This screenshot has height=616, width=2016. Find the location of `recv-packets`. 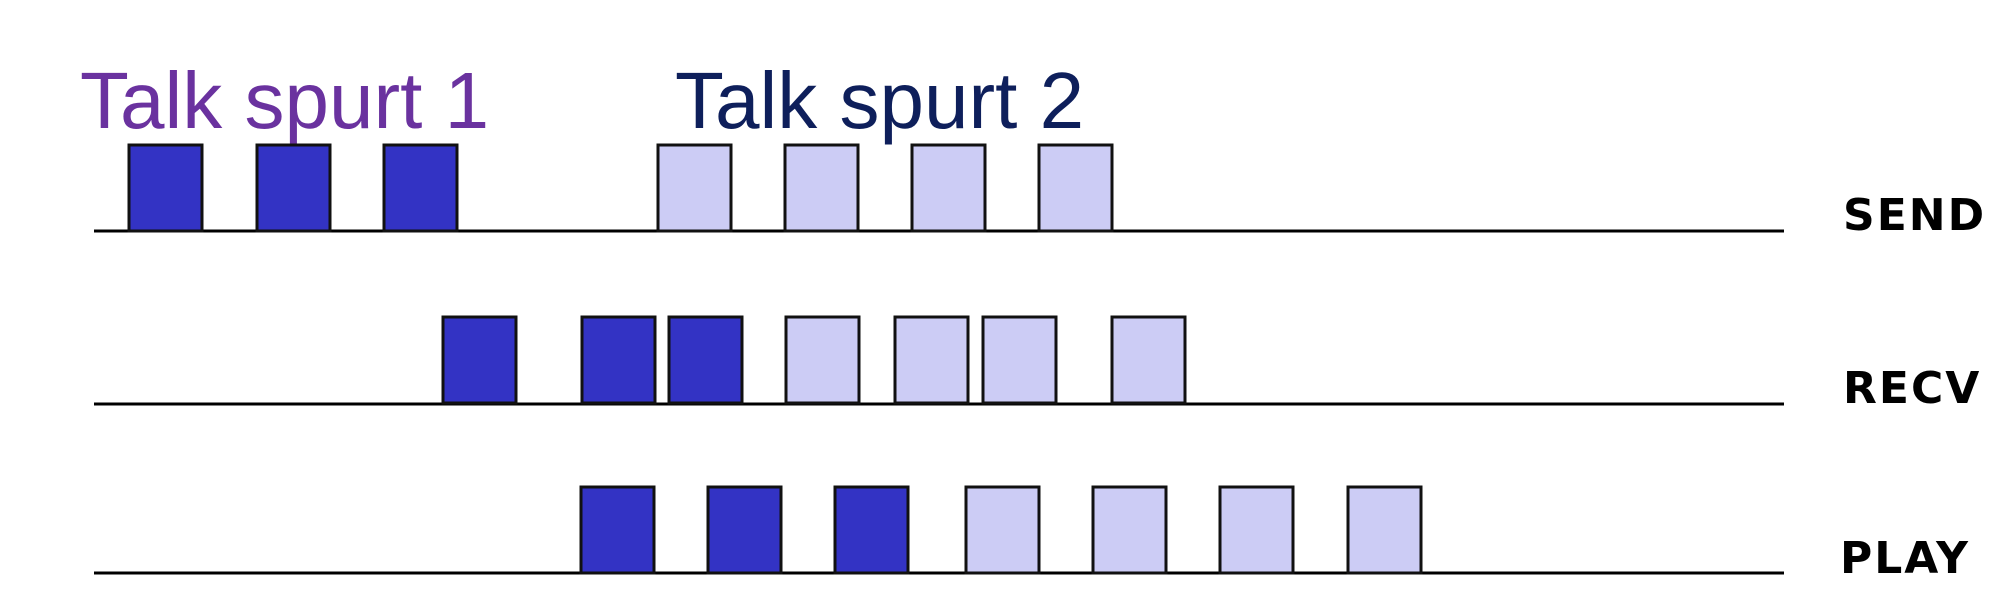

recv-packets is located at coordinates (814, 360).